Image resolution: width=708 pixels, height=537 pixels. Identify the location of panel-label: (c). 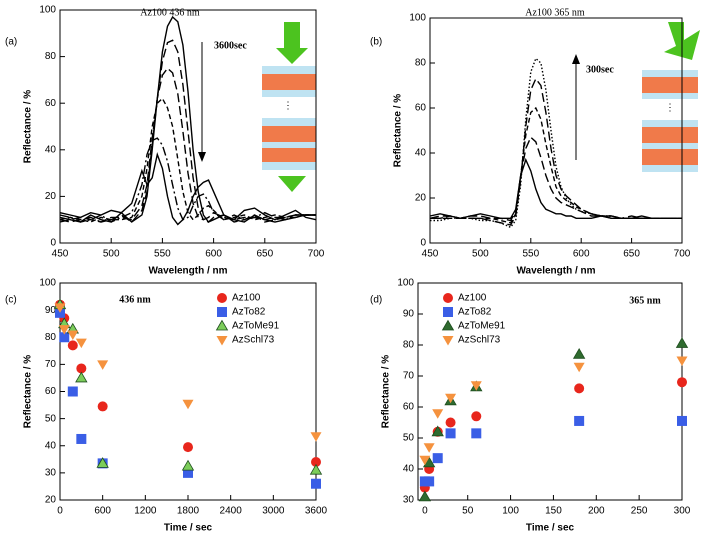
(11, 300).